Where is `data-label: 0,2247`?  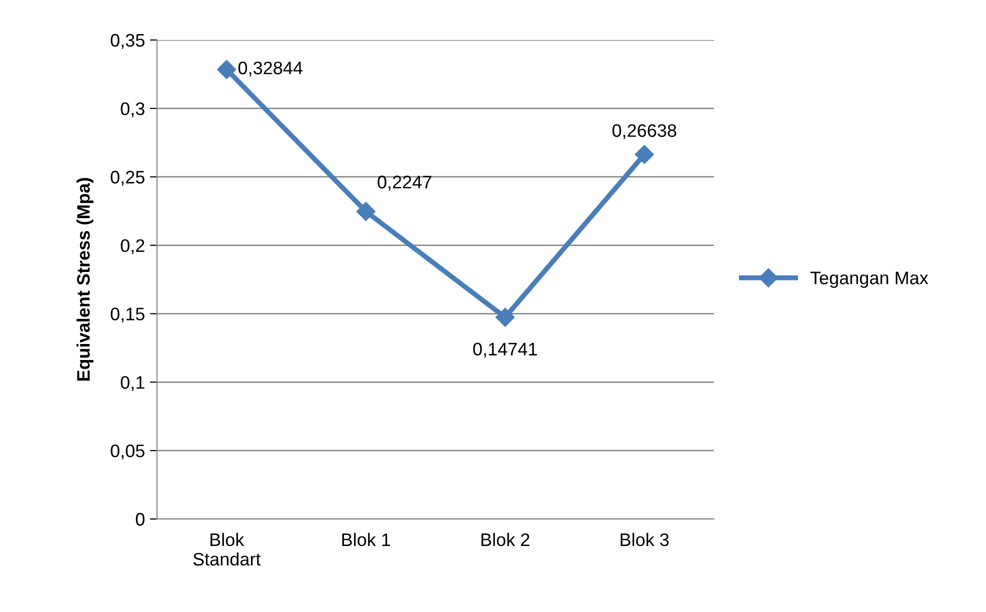 data-label: 0,2247 is located at coordinates (405, 183).